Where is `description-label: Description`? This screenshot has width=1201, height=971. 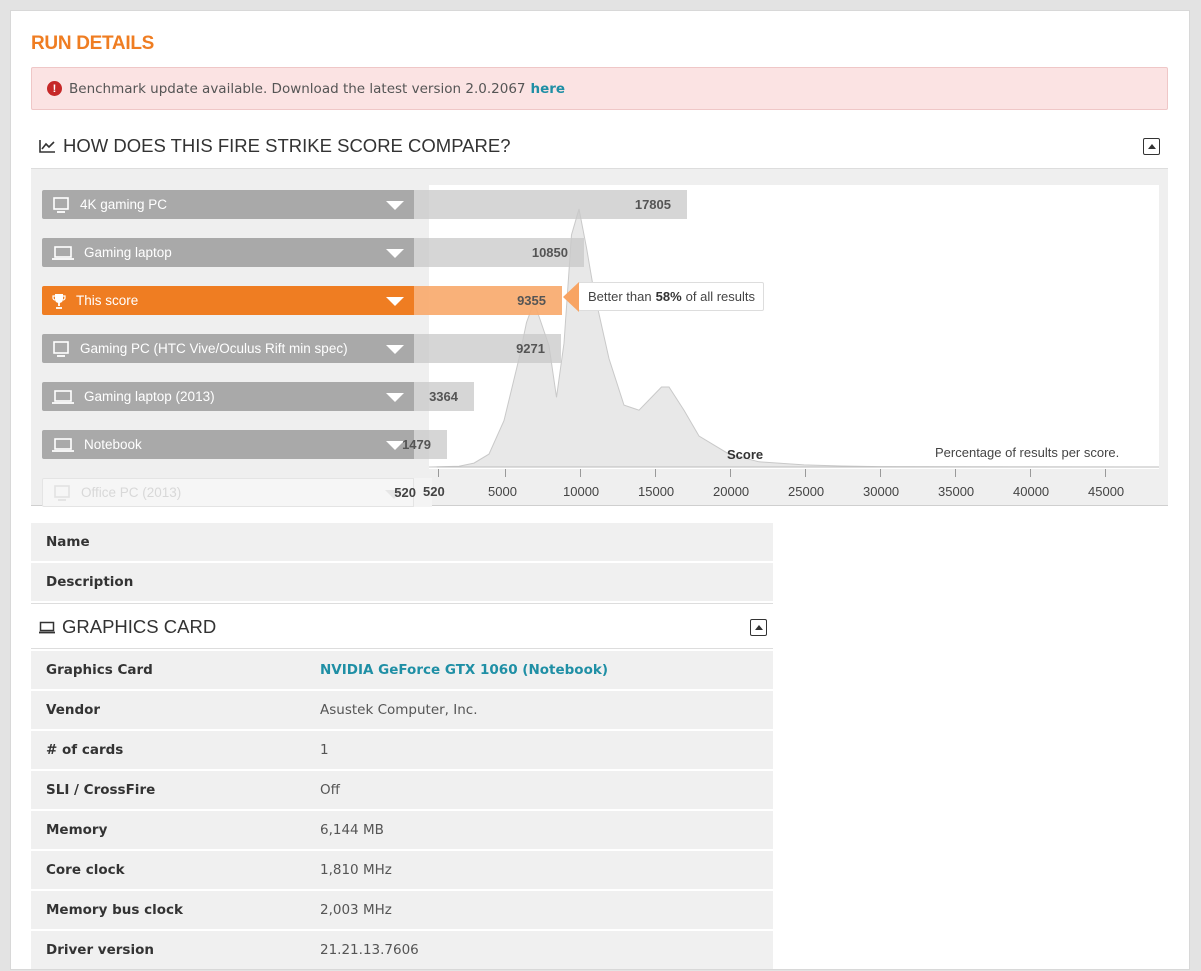 description-label: Description is located at coordinates (90, 582).